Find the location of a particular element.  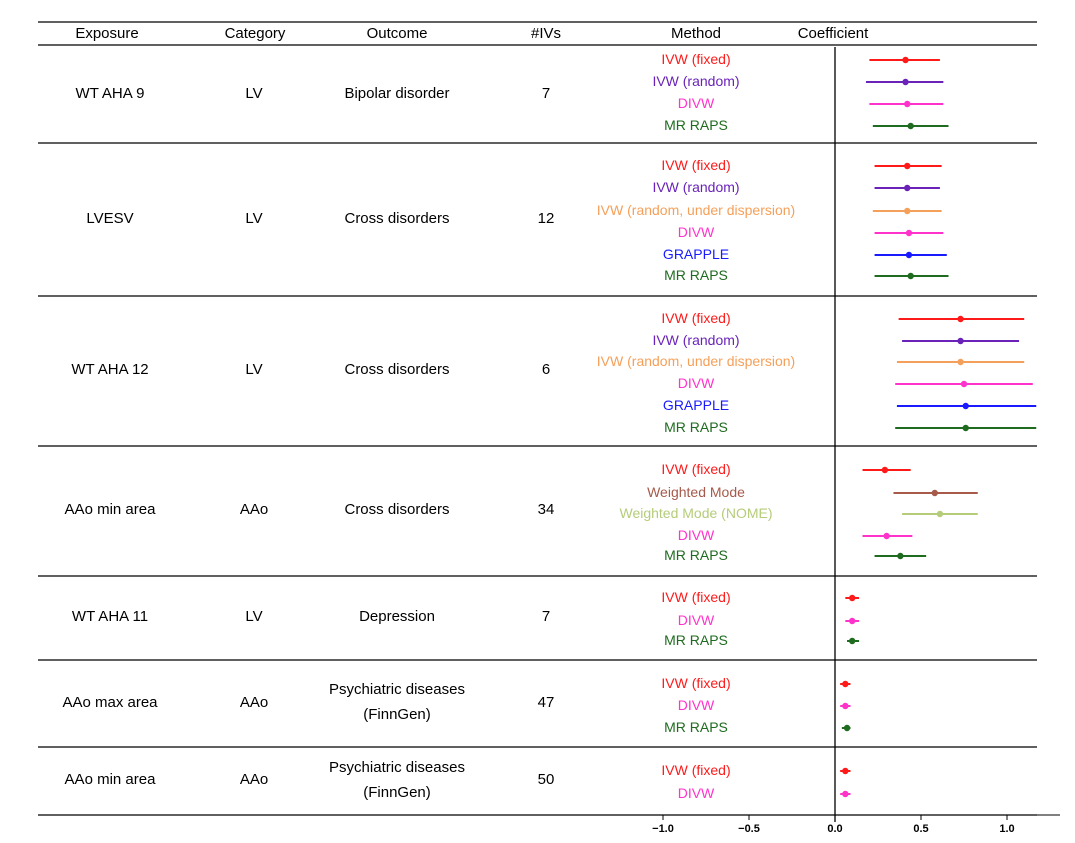

x-axis-tick-label: 1.0 is located at coordinates (1006, 829).